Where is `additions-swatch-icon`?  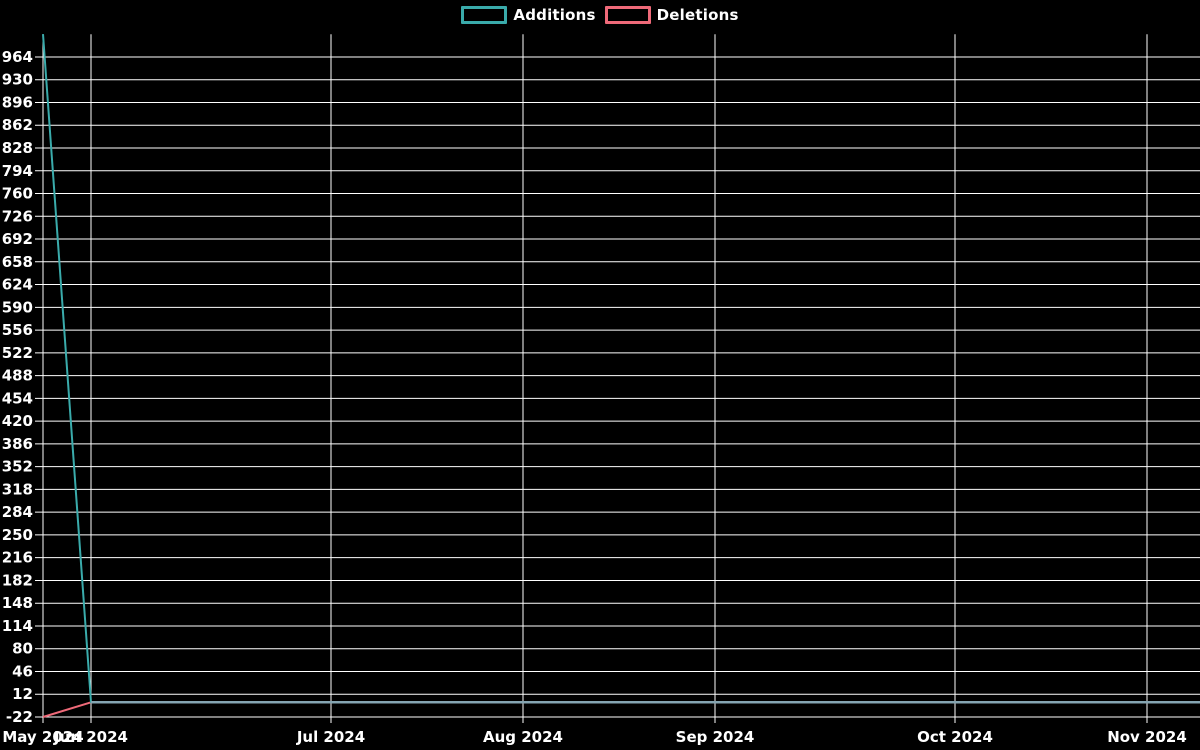
additions-swatch-icon is located at coordinates (484, 15).